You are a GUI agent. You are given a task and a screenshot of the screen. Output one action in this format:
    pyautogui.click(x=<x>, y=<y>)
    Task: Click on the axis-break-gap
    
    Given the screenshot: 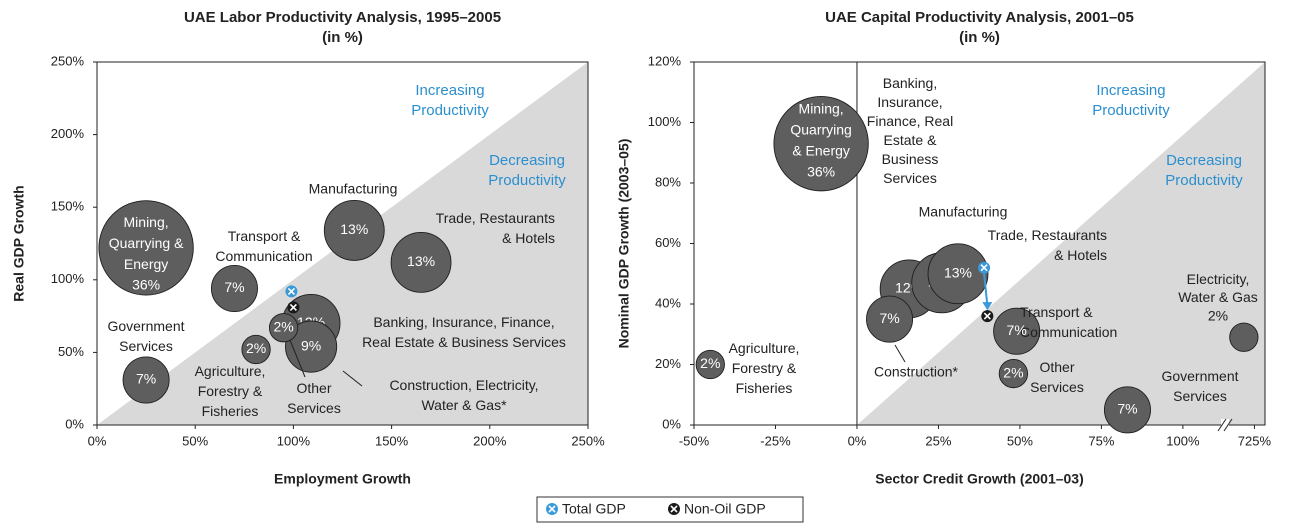 What is the action you would take?
    pyautogui.click(x=1225, y=425)
    